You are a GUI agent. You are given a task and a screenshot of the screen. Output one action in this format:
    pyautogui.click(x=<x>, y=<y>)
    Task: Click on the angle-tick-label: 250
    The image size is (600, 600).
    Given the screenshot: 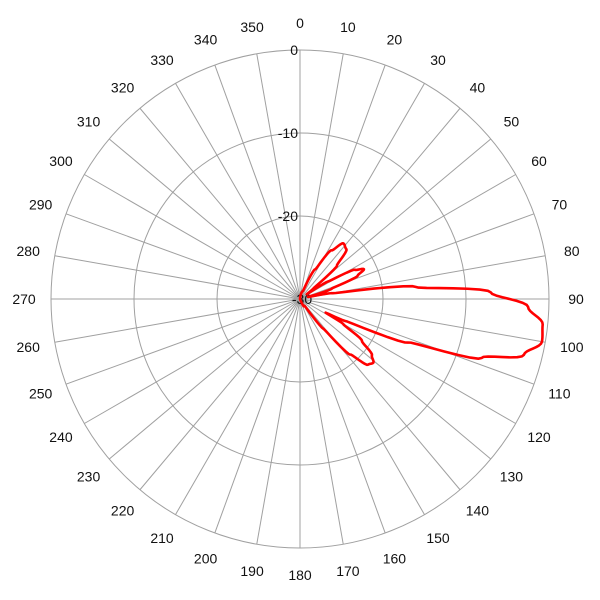 What is the action you would take?
    pyautogui.click(x=41, y=393)
    